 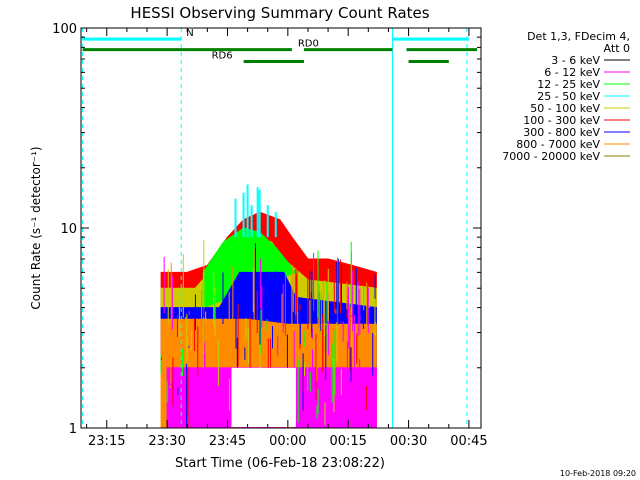 What do you see at coordinates (68, 229) in the screenshot?
I see `y-tick-label: 10` at bounding box center [68, 229].